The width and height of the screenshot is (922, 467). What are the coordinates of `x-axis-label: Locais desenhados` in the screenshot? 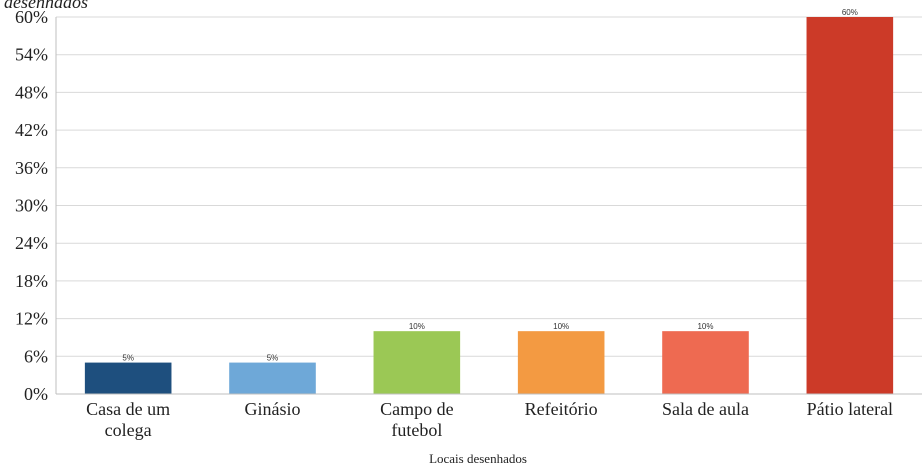 It's located at (478, 458).